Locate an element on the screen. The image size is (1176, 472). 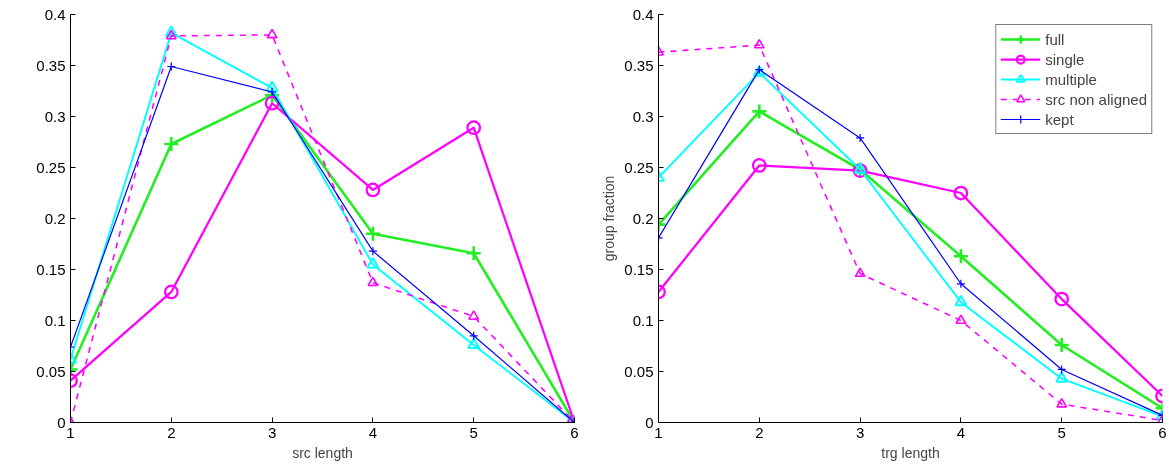
legend-label: src non aligned is located at coordinates (1096, 99).